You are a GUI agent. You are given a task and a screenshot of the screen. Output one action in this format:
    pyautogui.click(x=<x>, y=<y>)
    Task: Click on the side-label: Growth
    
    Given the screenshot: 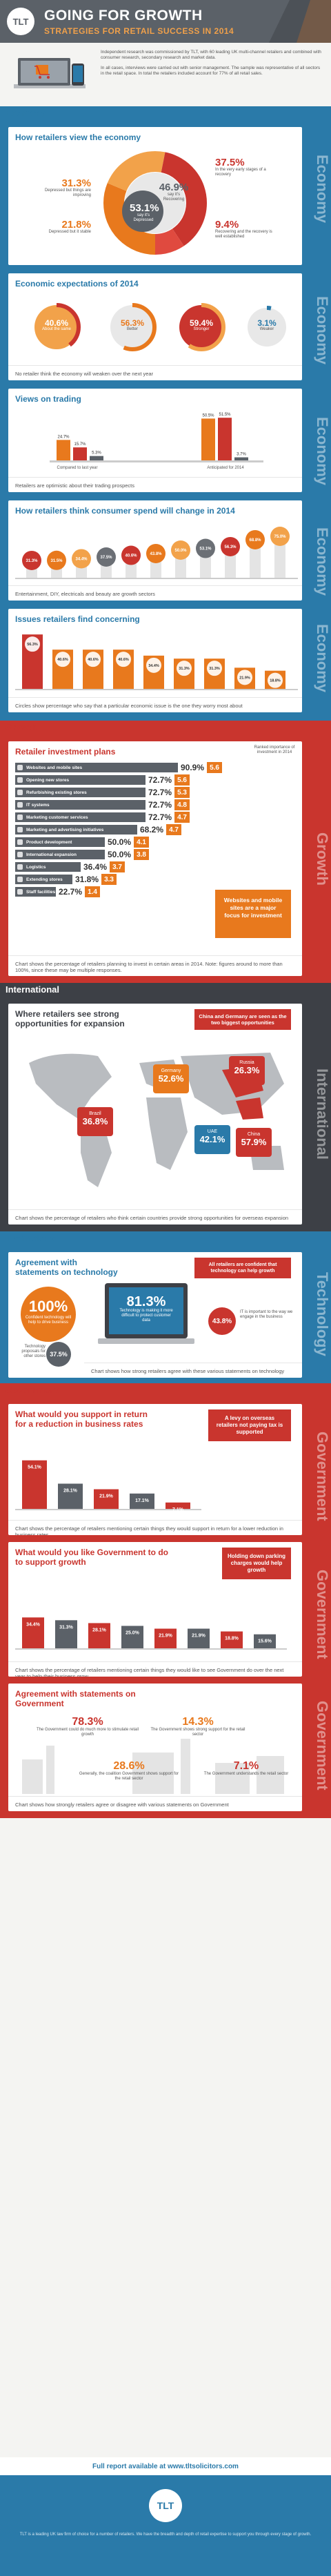 What is the action you would take?
    pyautogui.click(x=322, y=859)
    